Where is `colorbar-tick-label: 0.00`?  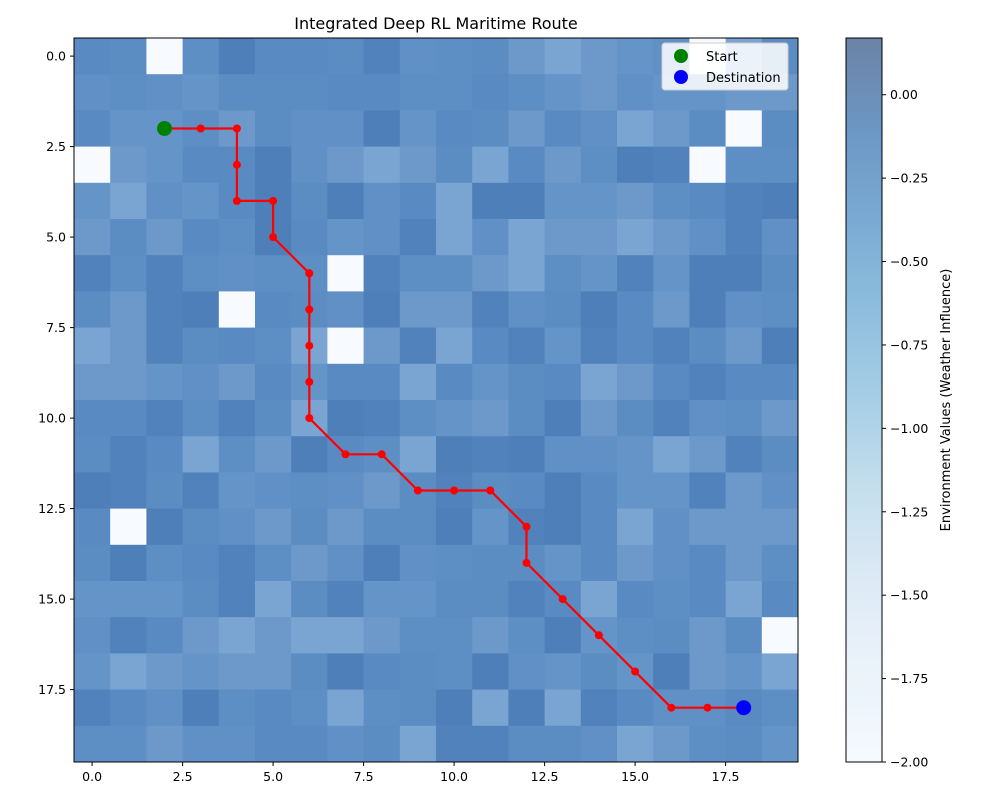
colorbar-tick-label: 0.00 is located at coordinates (904, 94).